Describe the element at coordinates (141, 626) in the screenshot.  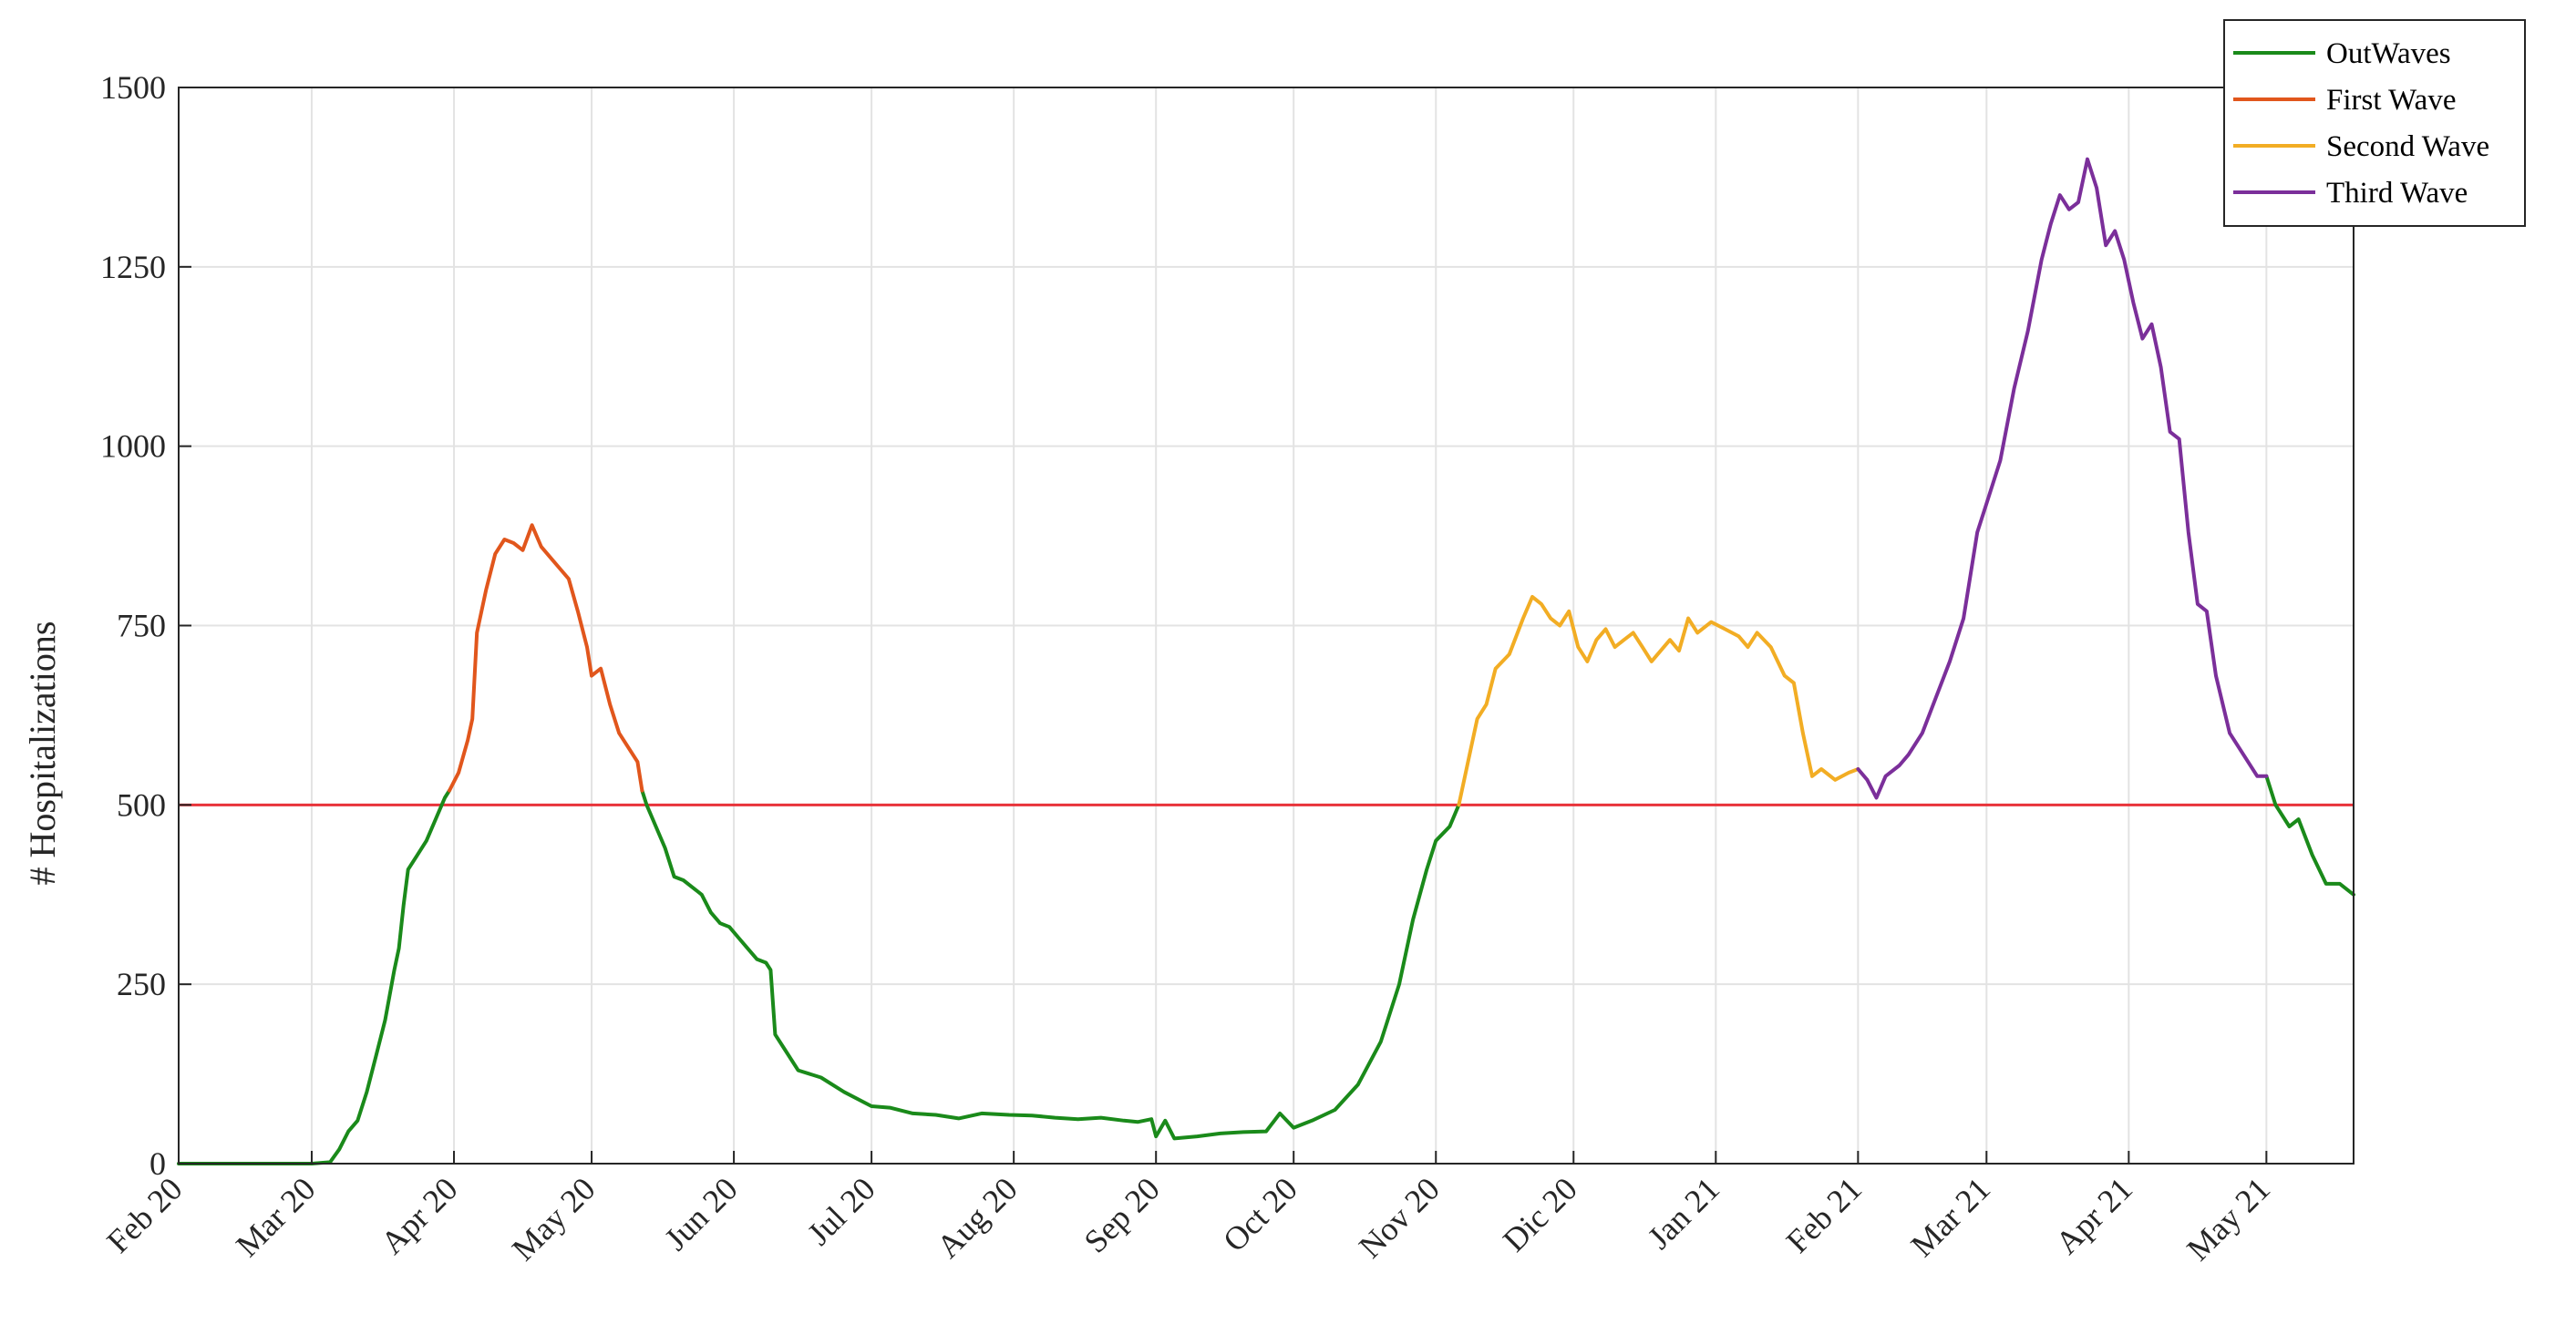
I see `y-tick-label: 750` at that location.